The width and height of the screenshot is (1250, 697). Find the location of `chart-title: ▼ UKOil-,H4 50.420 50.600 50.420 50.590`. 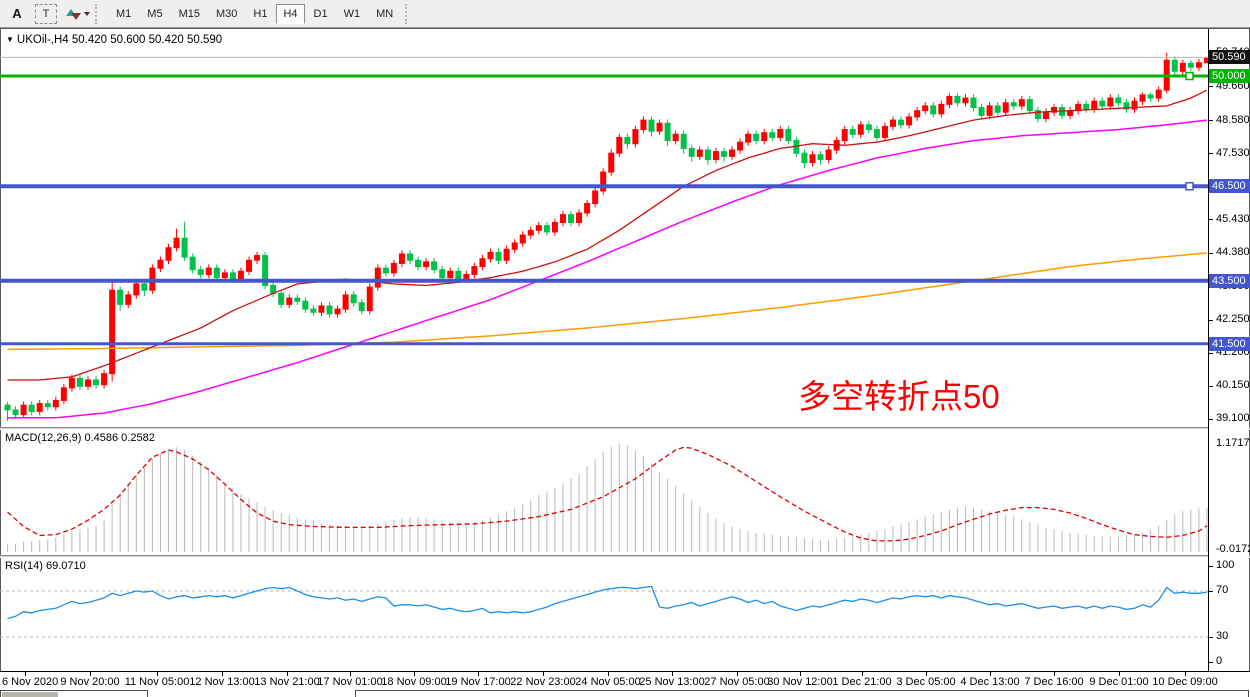

chart-title: ▼ UKOil-,H4 50.420 50.600 50.420 50.590 is located at coordinates (114, 40).